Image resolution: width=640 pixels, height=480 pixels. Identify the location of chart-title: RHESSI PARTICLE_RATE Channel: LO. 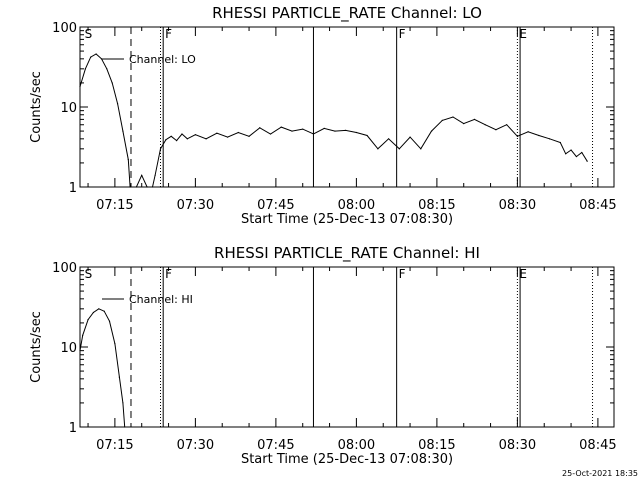
(347, 13).